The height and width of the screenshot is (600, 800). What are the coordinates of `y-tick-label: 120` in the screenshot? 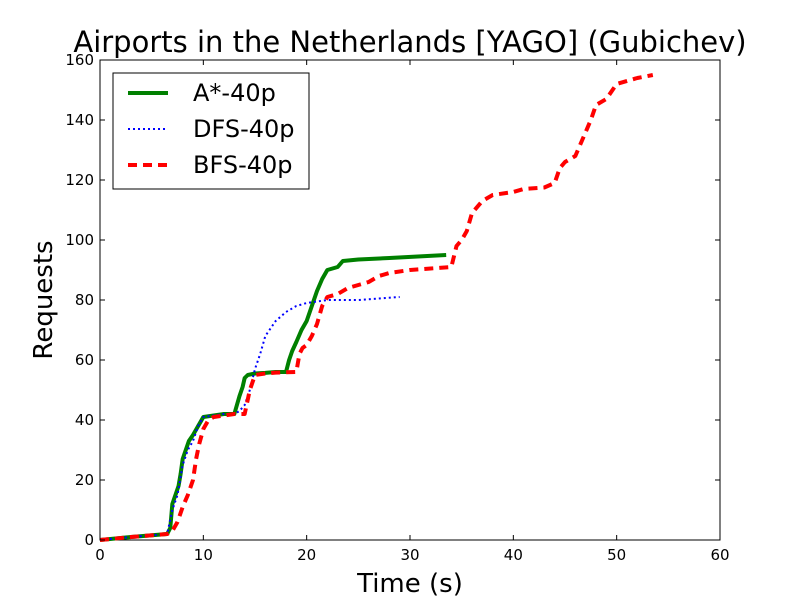 It's located at (79, 180).